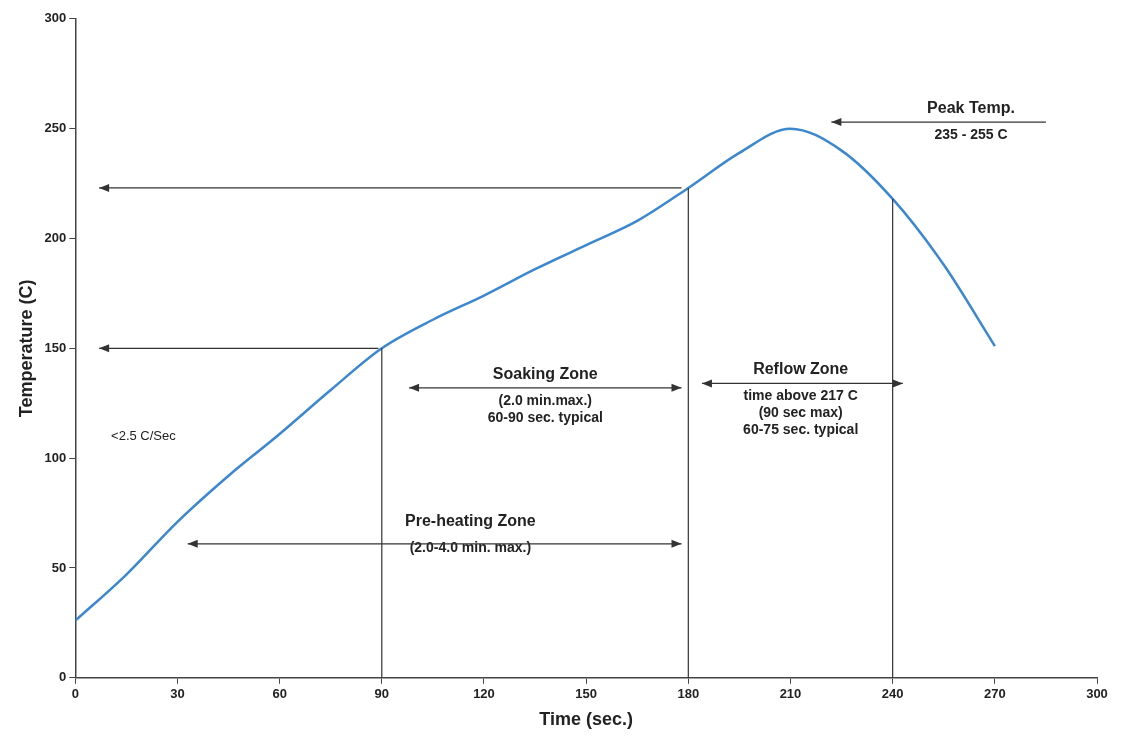 The width and height of the screenshot is (1125, 747). Describe the element at coordinates (971, 121) in the screenshot. I see `annotation: Peak Temp. 235 - 255 C` at that location.